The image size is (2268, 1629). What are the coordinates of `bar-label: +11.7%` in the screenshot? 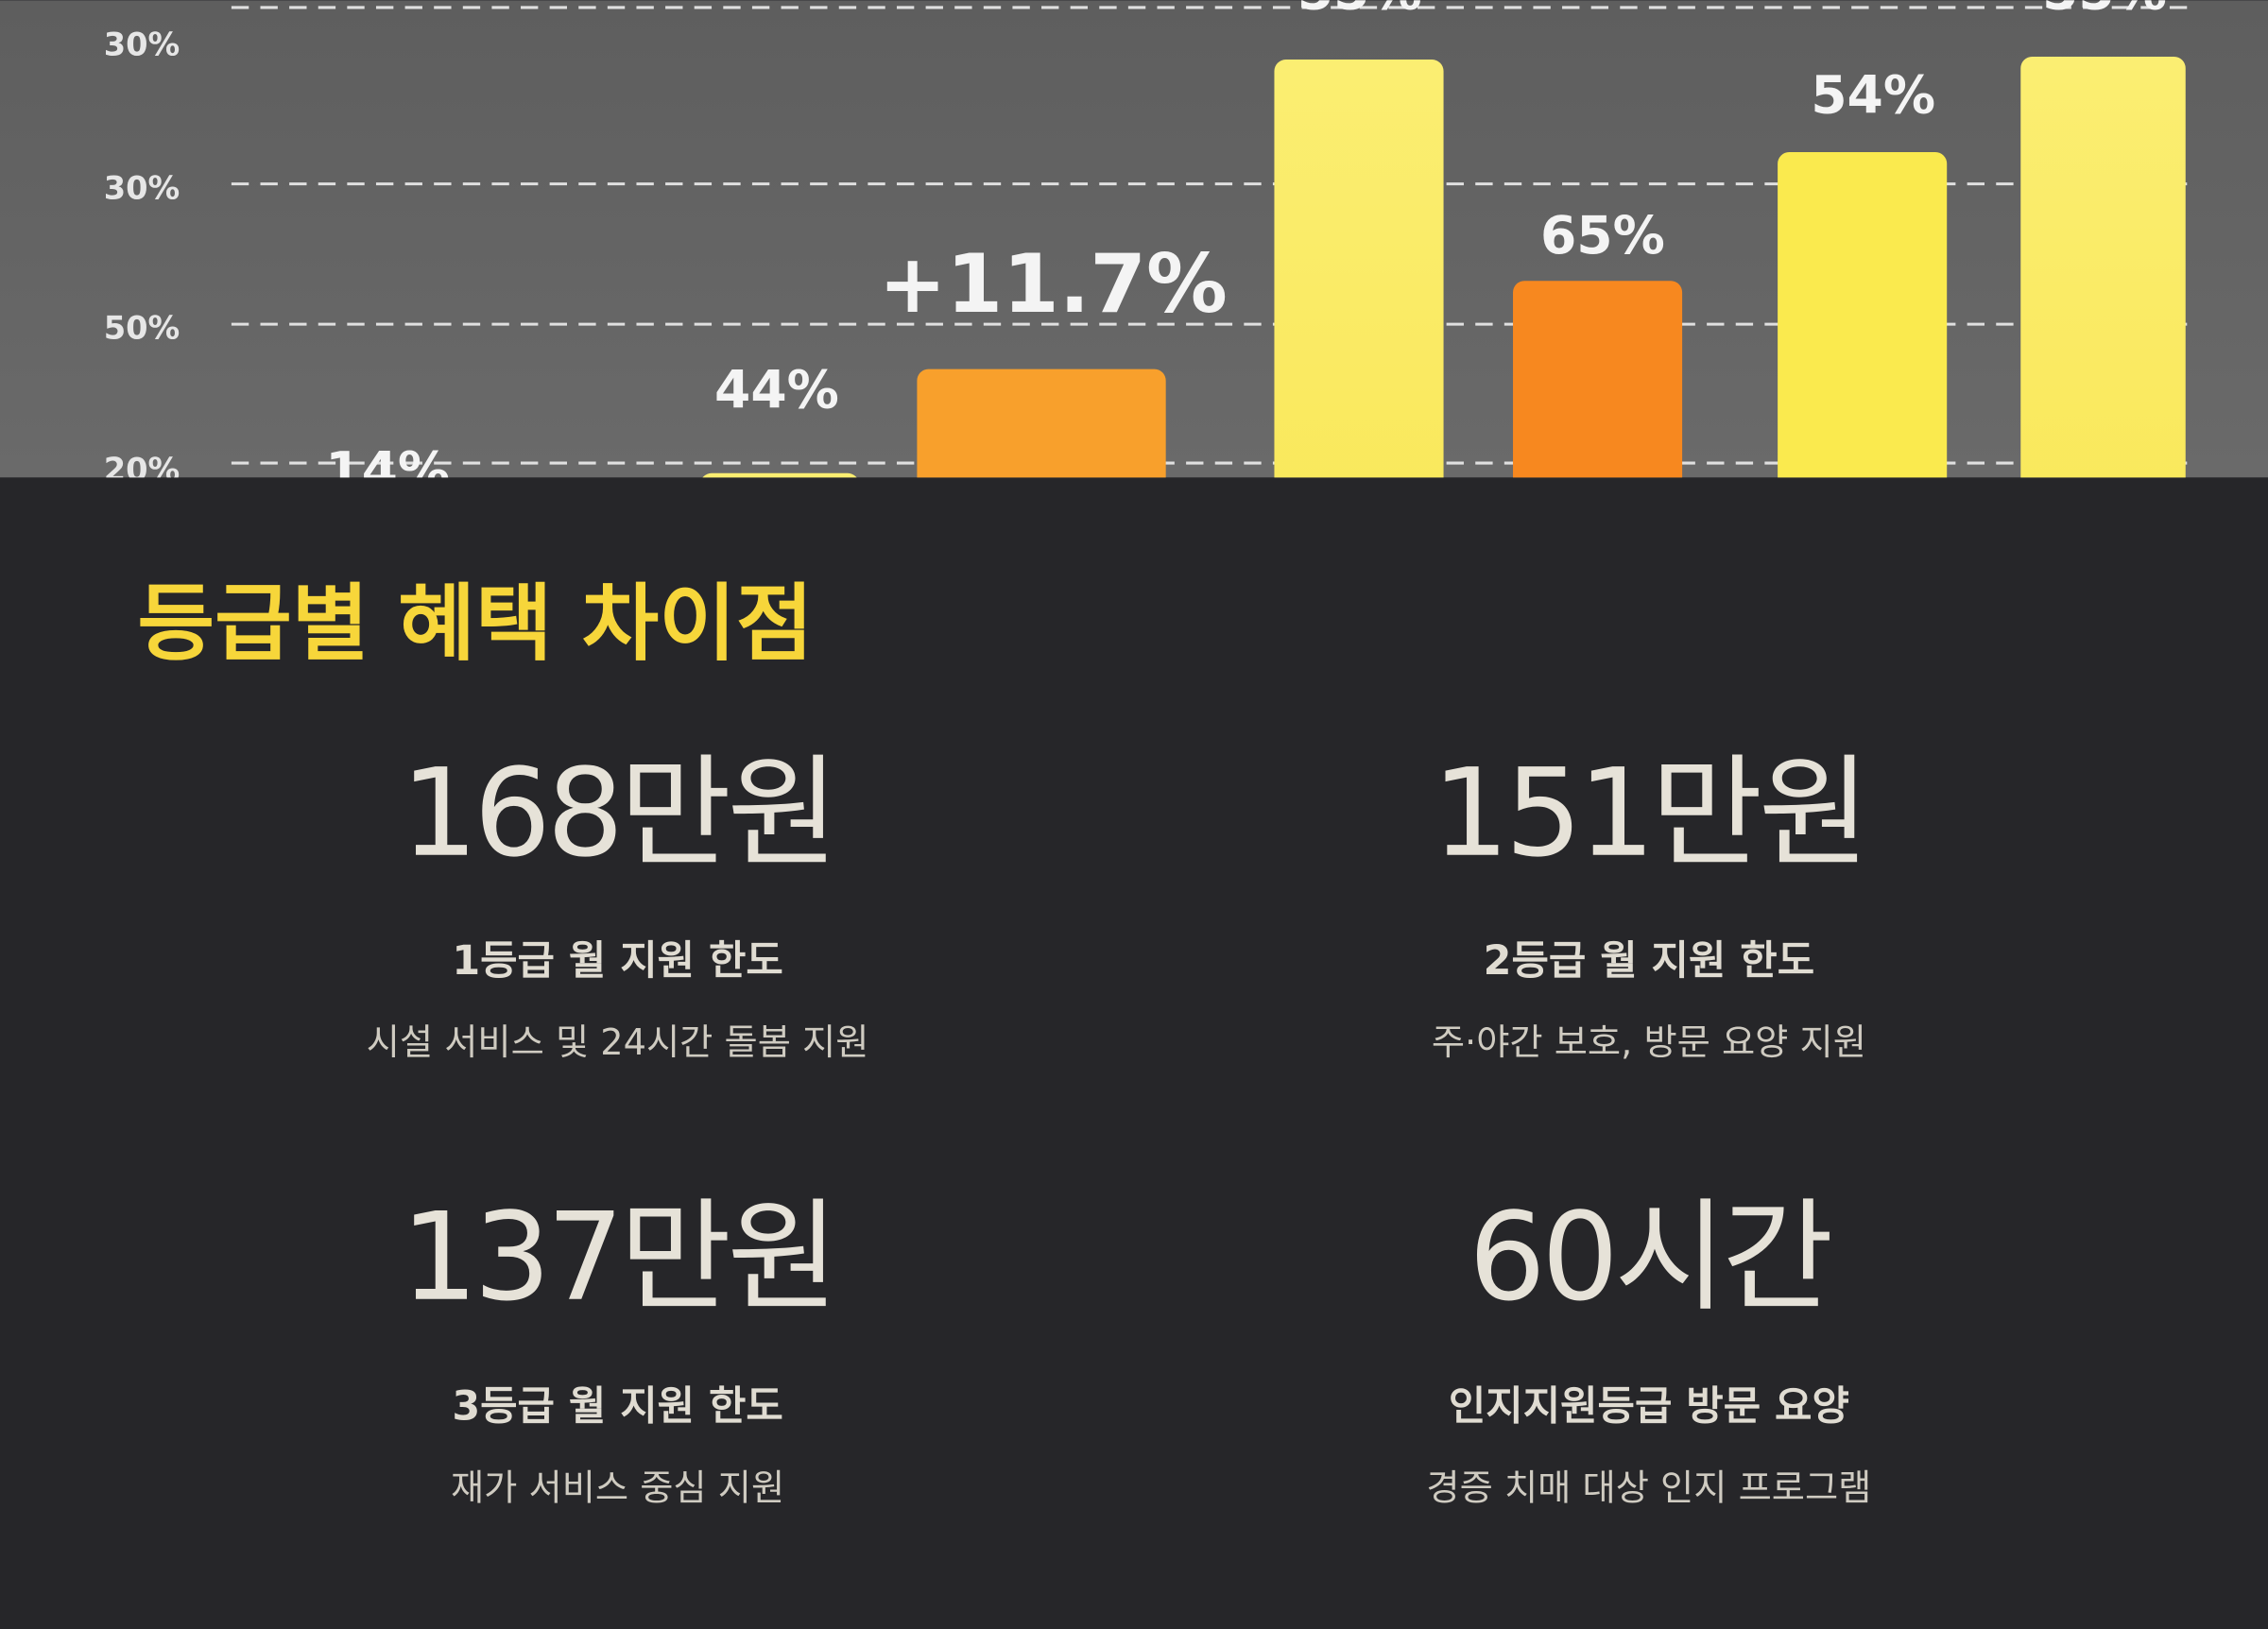 It's located at (1053, 284).